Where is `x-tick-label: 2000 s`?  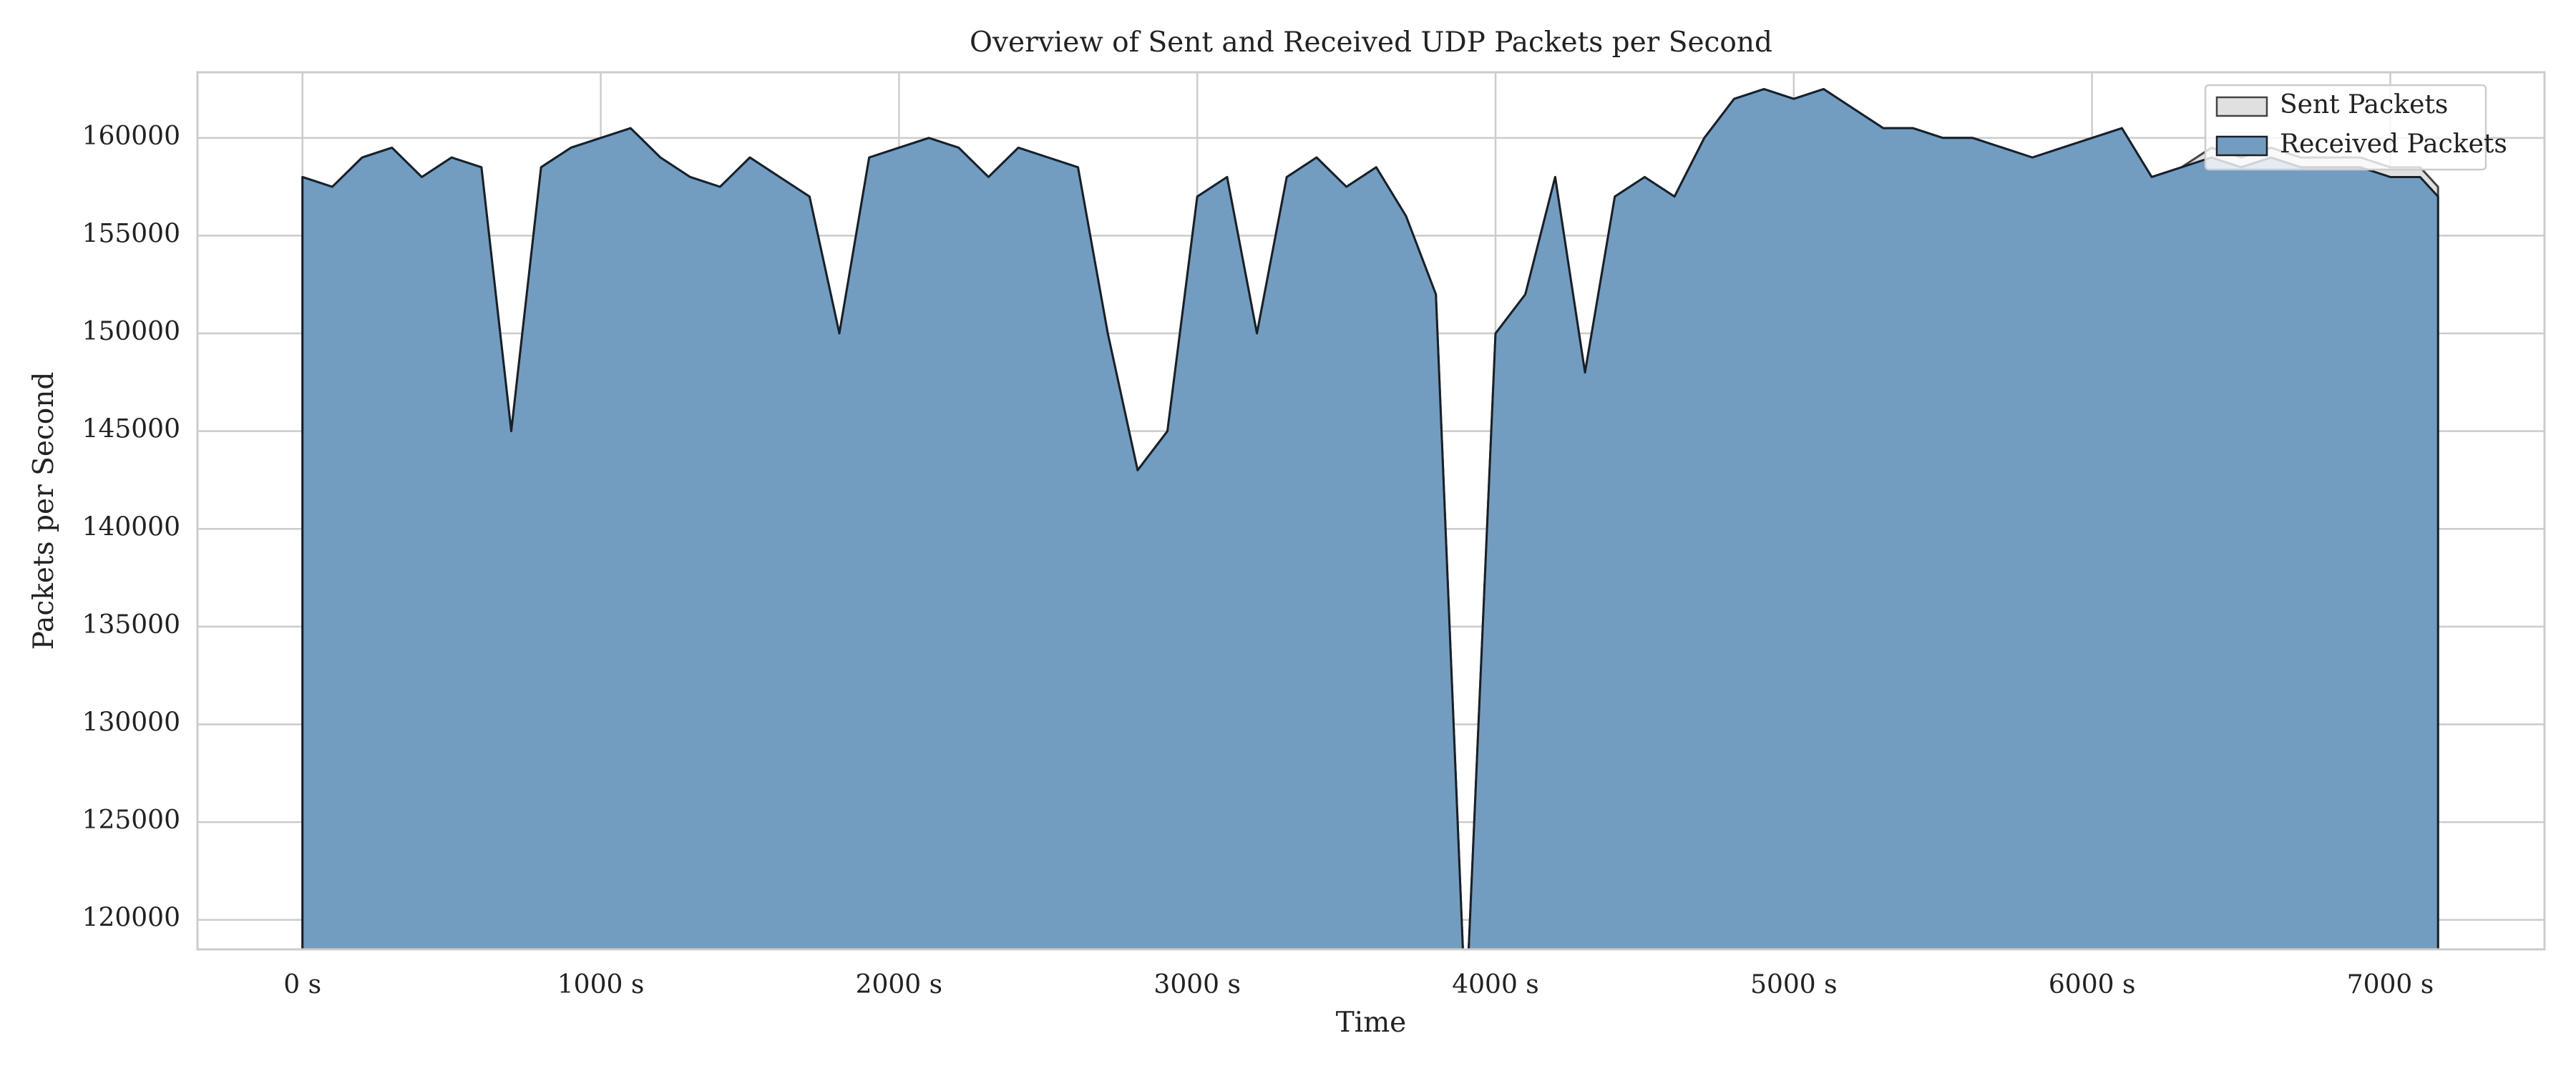
x-tick-label: 2000 s is located at coordinates (899, 985).